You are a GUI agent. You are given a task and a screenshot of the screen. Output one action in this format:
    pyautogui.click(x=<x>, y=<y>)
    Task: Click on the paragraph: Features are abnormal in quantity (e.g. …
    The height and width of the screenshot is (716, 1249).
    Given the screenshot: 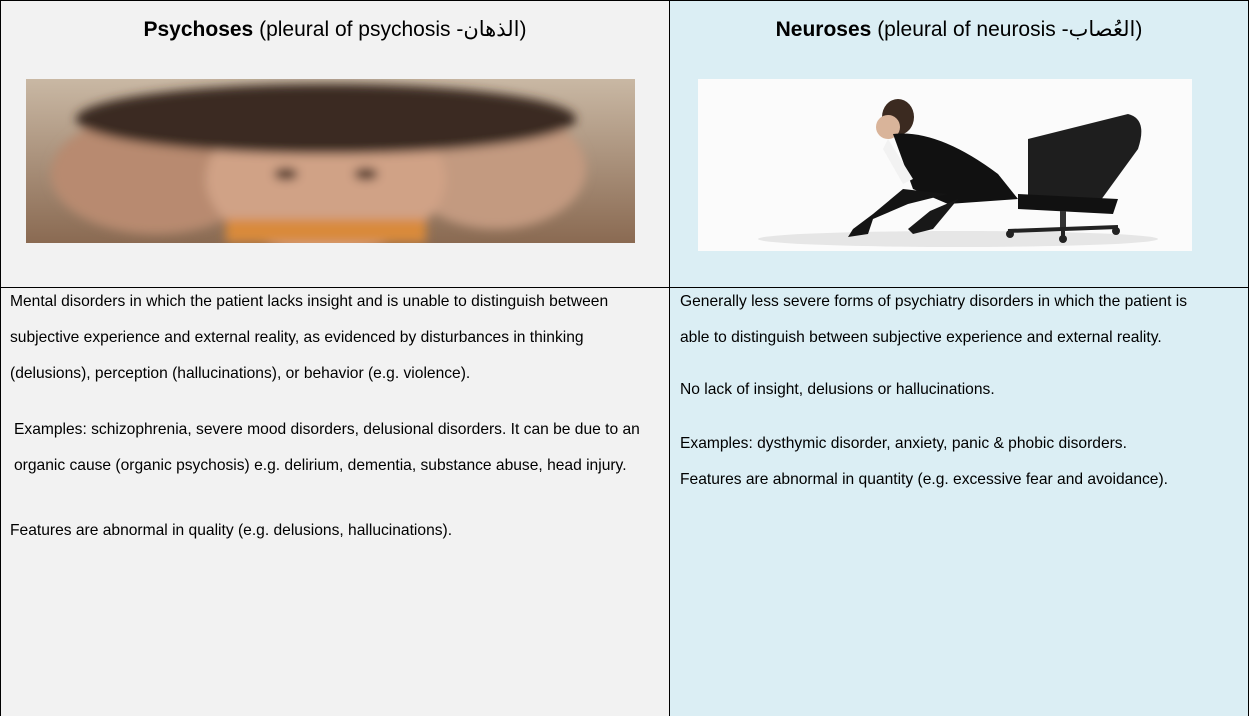 What is the action you would take?
    pyautogui.click(x=924, y=479)
    